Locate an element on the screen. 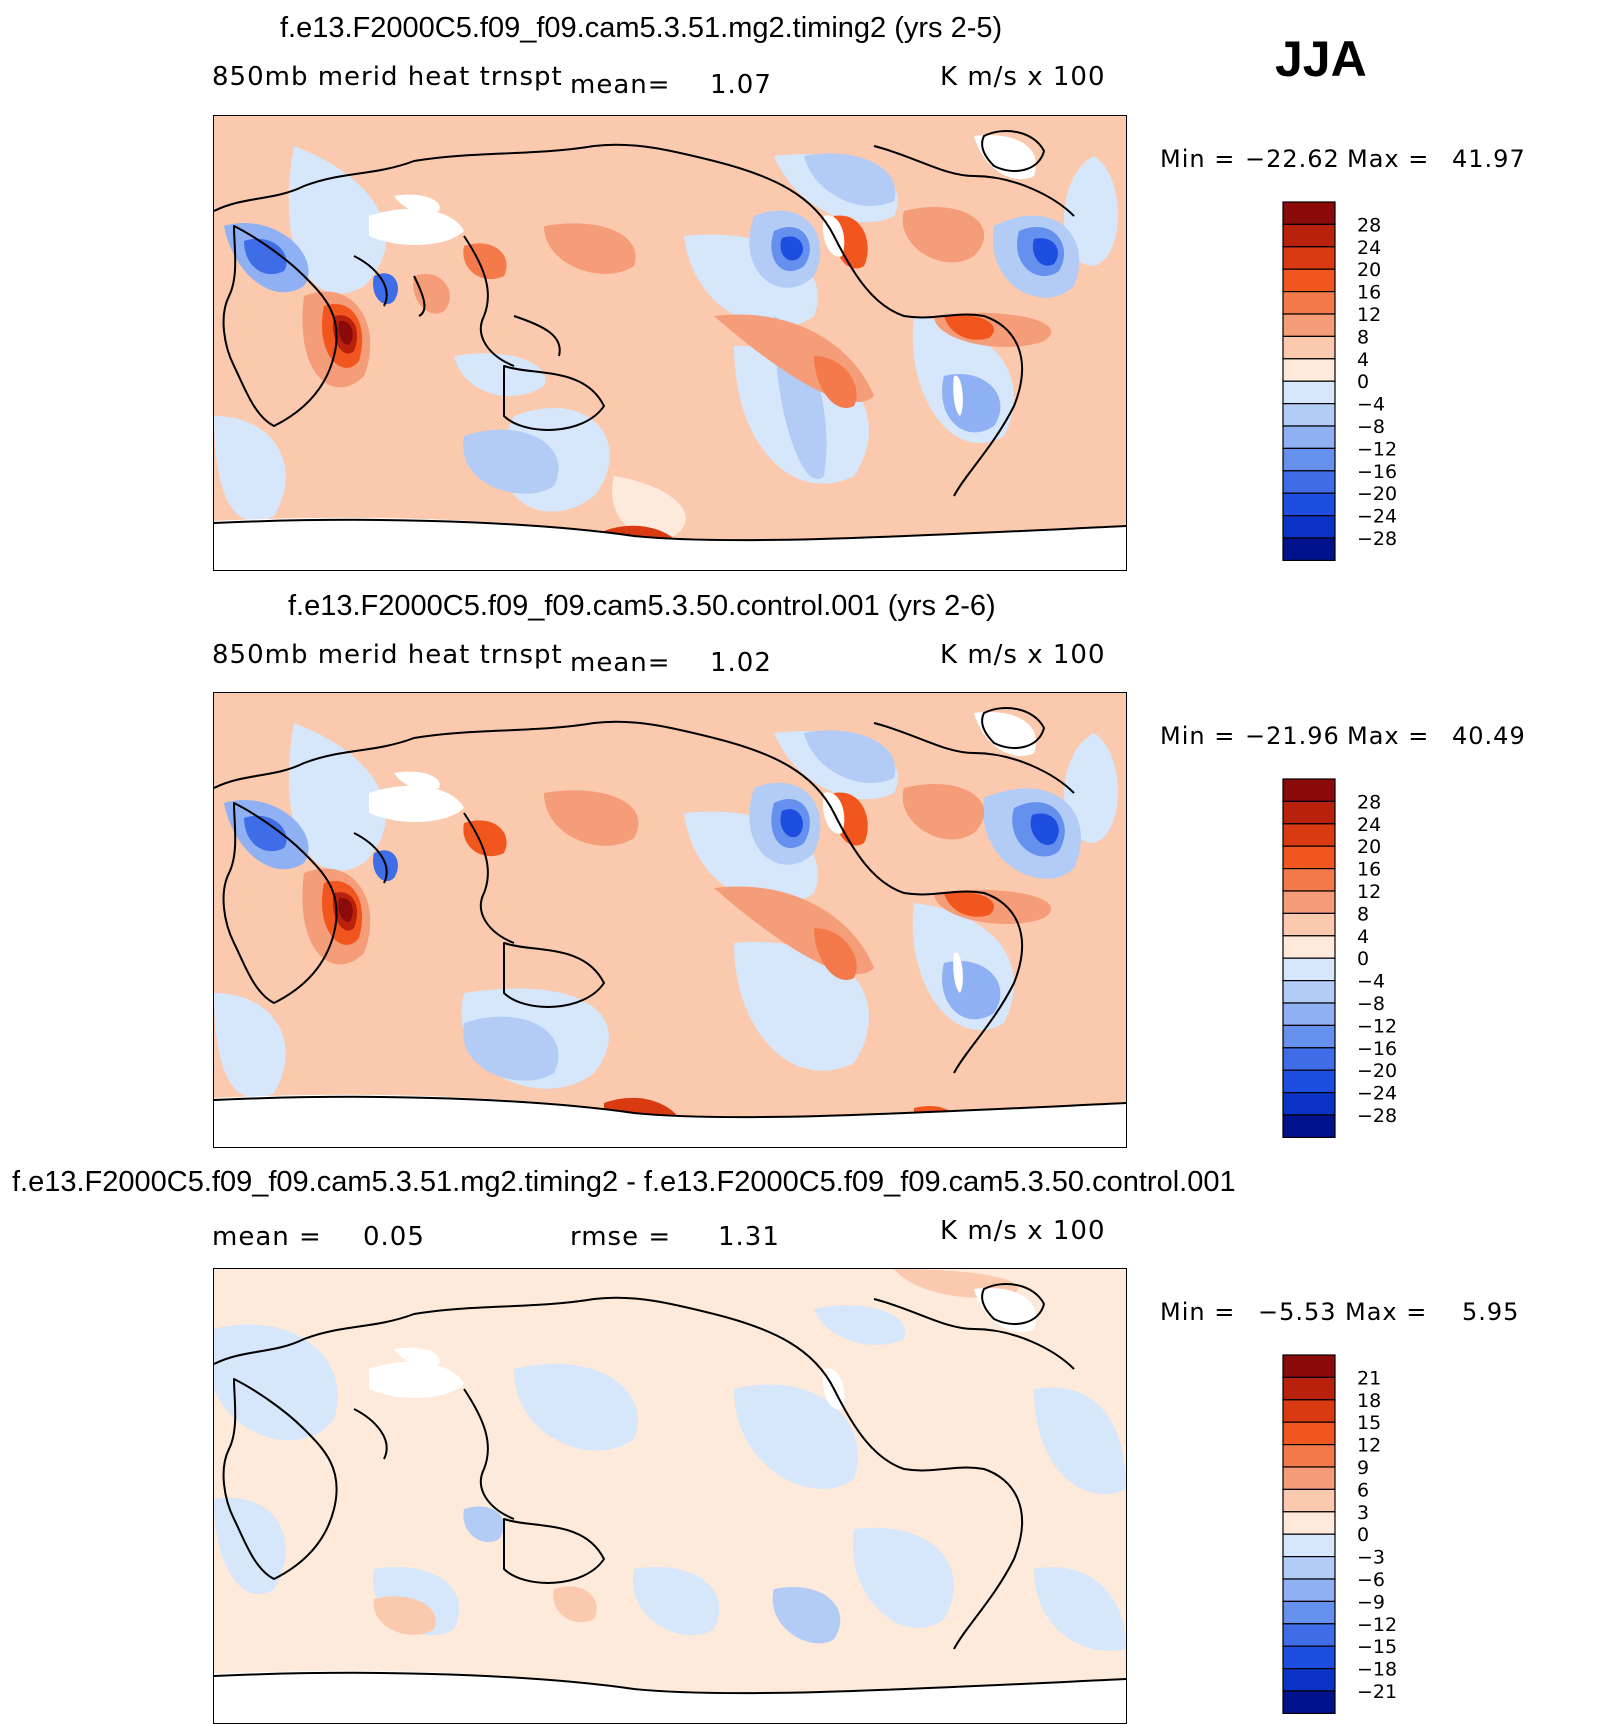  panel-3-map is located at coordinates (670, 1496).